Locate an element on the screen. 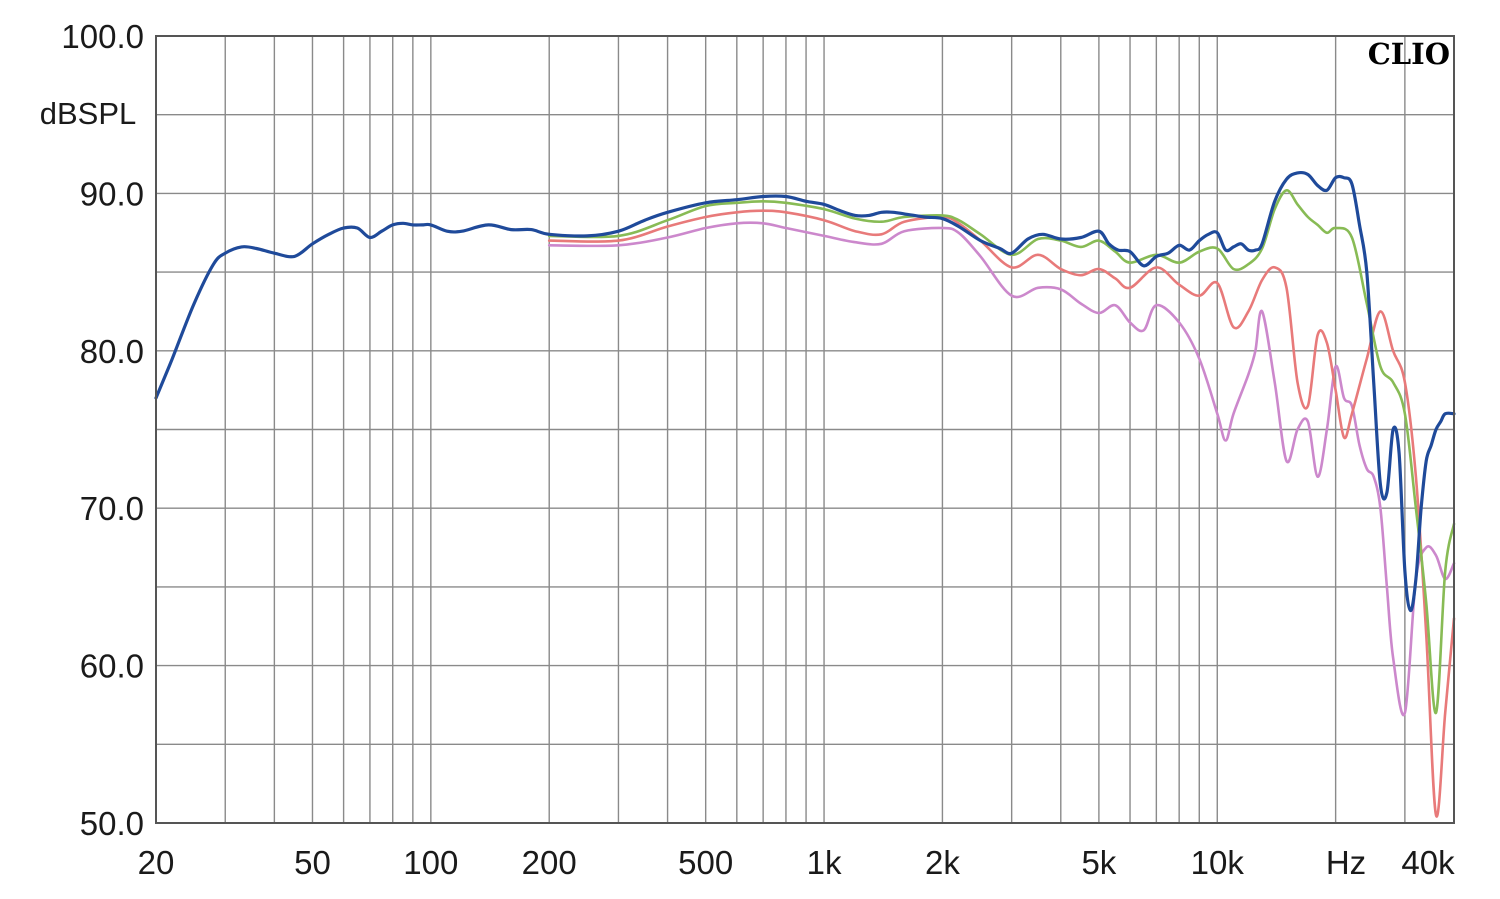  x-tick-label: 40k is located at coordinates (1428, 862).